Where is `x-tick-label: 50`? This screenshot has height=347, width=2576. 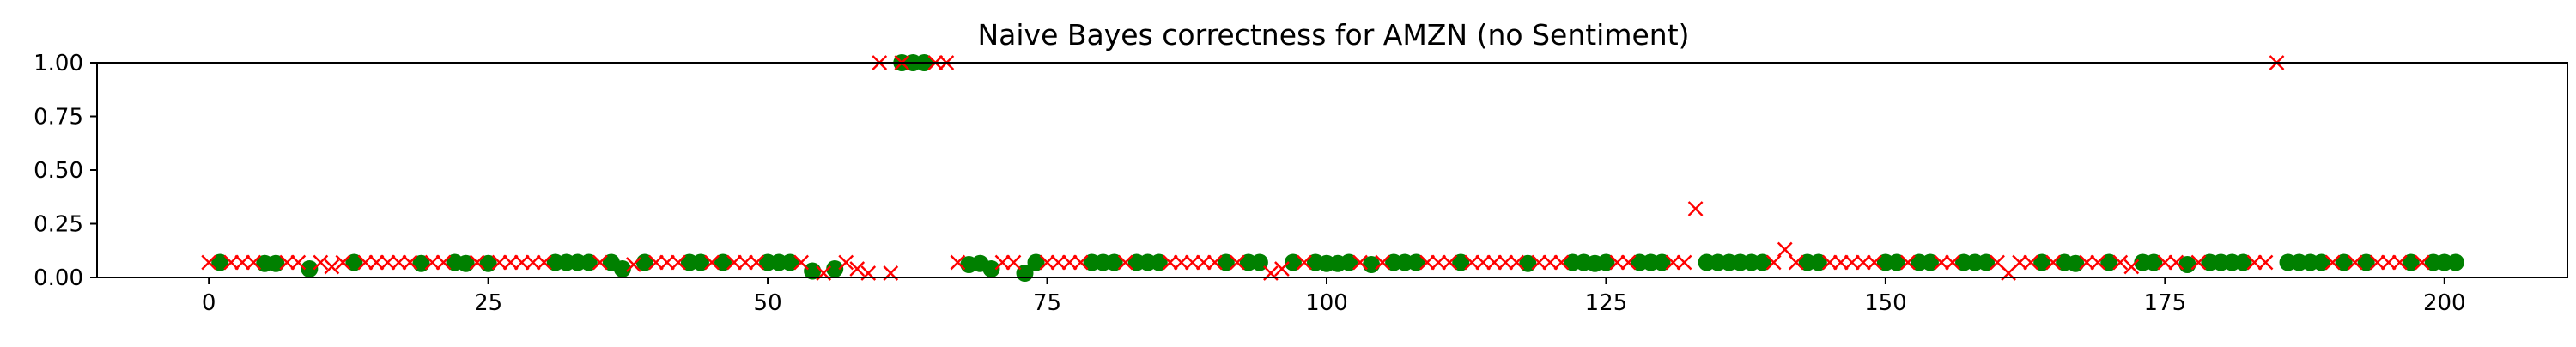 x-tick-label: 50 is located at coordinates (768, 303).